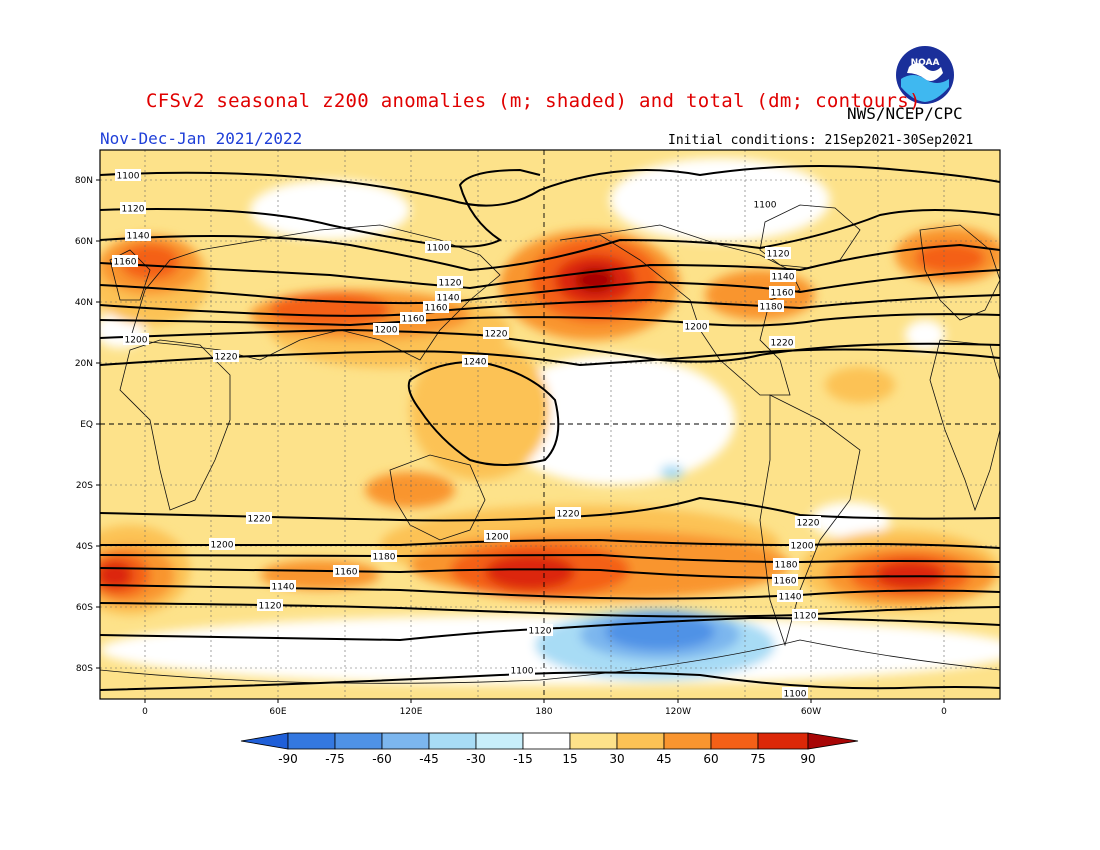  I want to click on lat-label: 80N, so click(84, 181).